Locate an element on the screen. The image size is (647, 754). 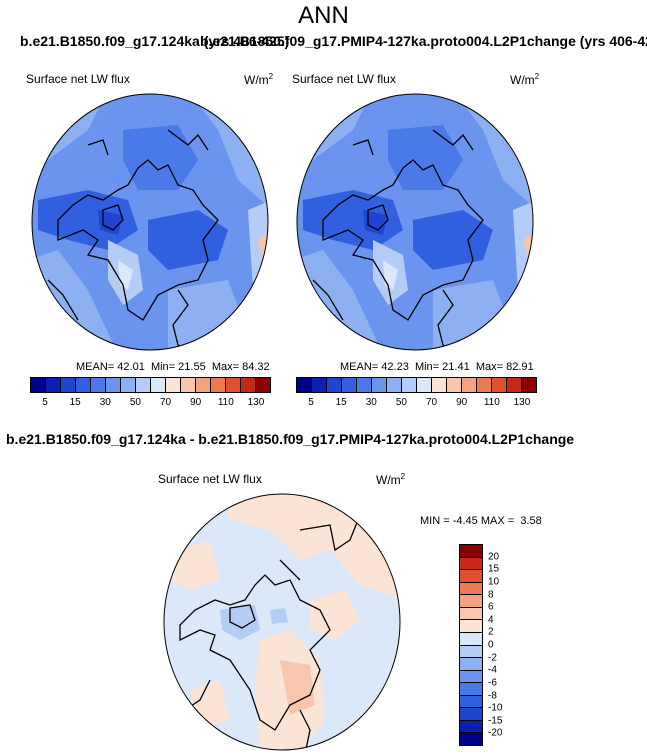
colorbar-tick-label: -4 is located at coordinates (492, 670).